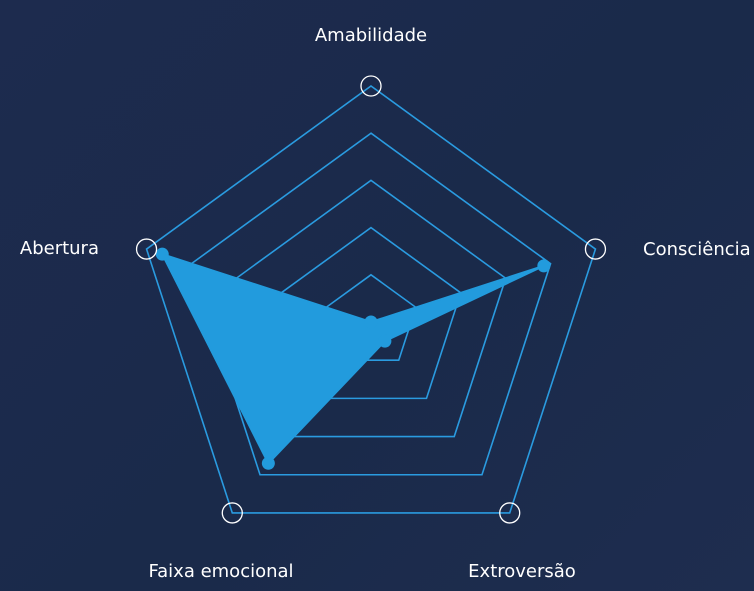 Image resolution: width=754 pixels, height=591 pixels. What do you see at coordinates (220, 571) in the screenshot?
I see `axis-label-4: Faixa emocional` at bounding box center [220, 571].